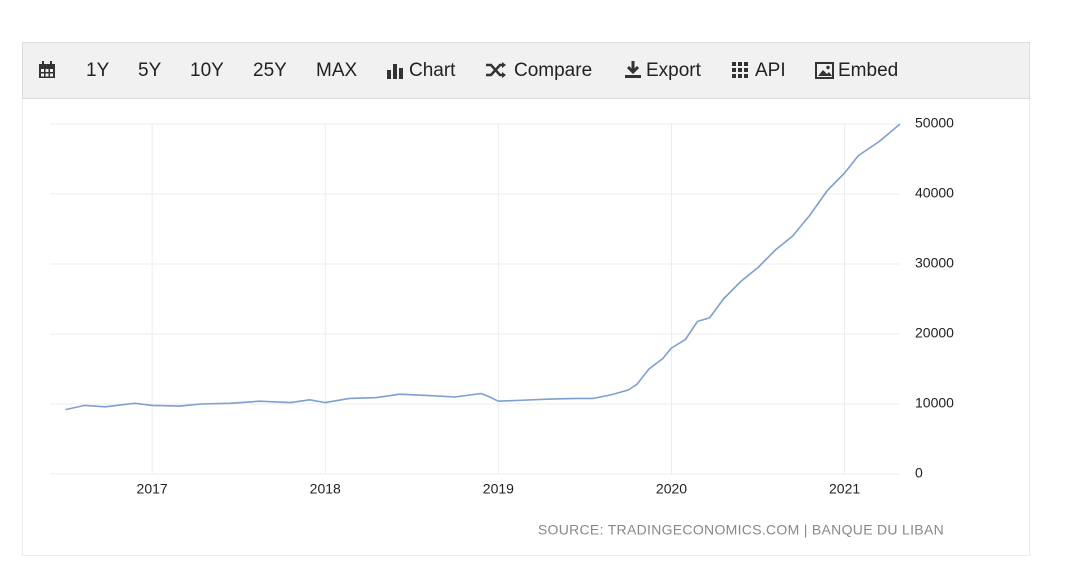  I want to click on calendar-icon, so click(47, 70).